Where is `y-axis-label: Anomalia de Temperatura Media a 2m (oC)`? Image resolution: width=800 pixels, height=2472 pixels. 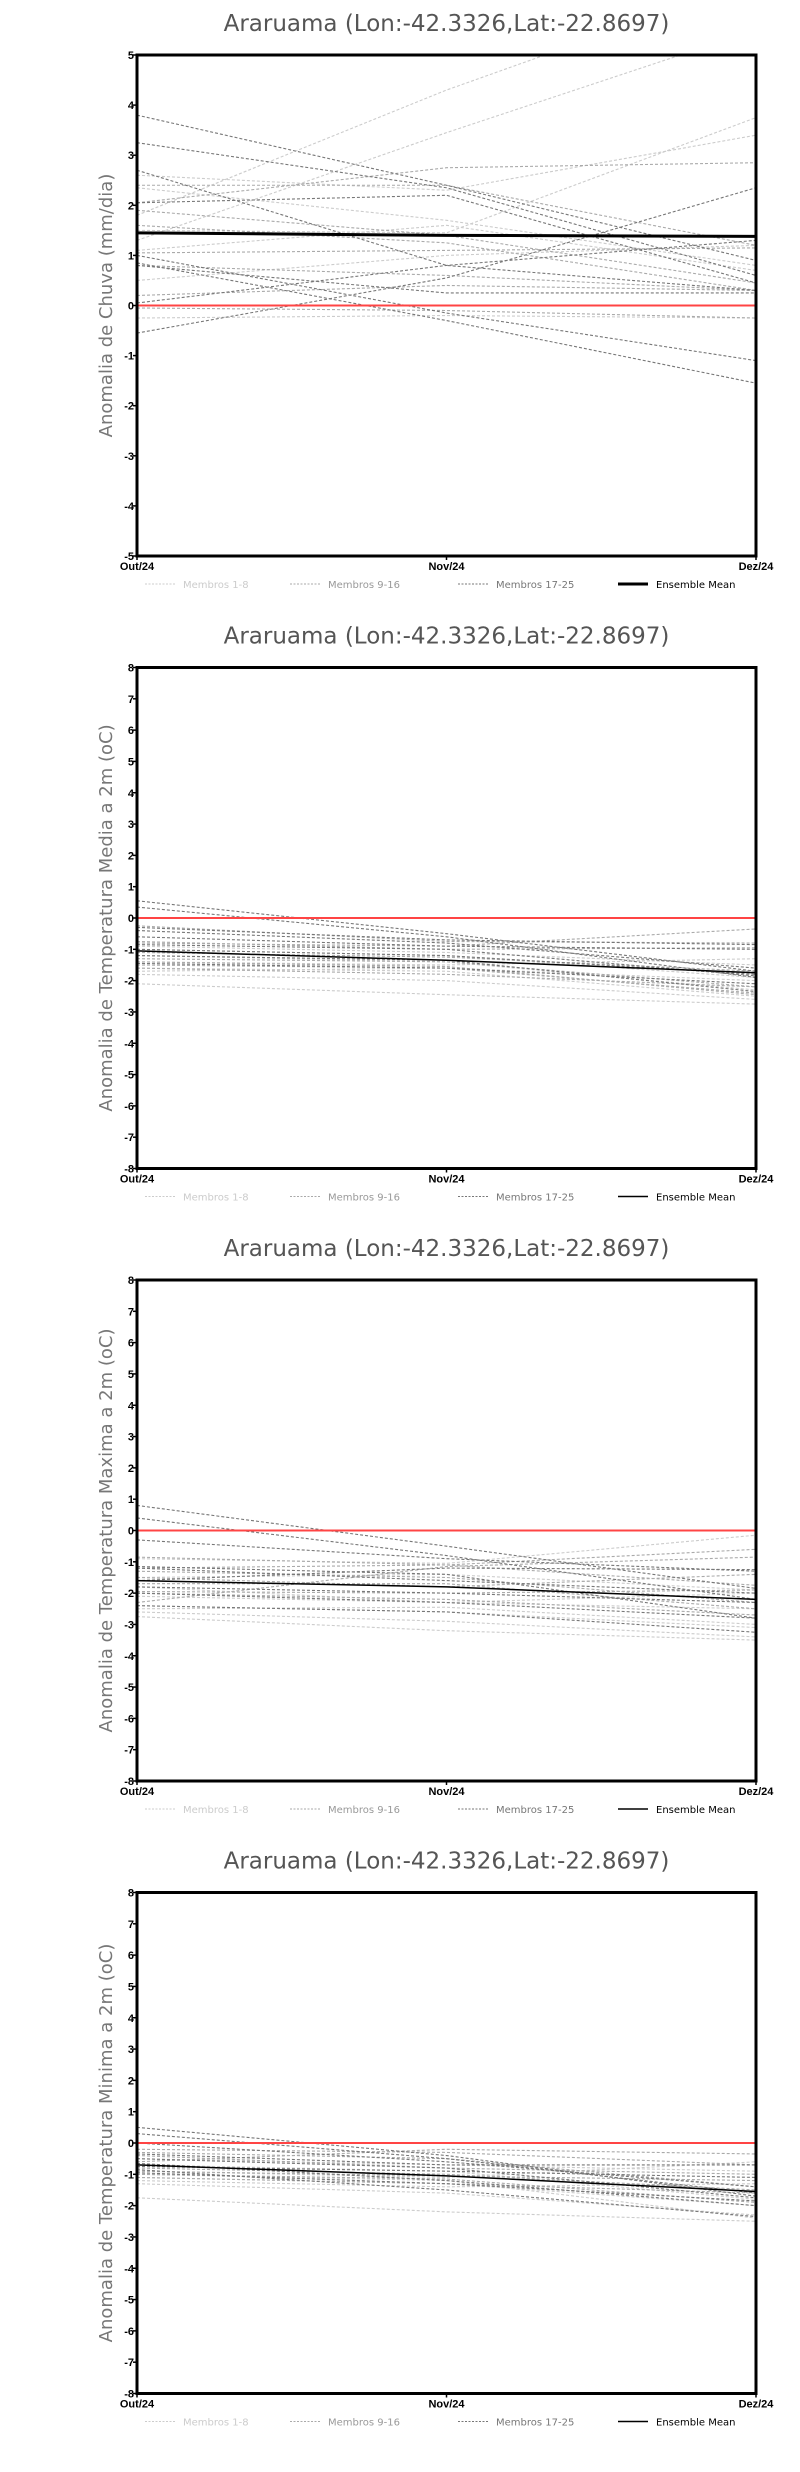 y-axis-label: Anomalia de Temperatura Media a 2m (oC) is located at coordinates (106, 917).